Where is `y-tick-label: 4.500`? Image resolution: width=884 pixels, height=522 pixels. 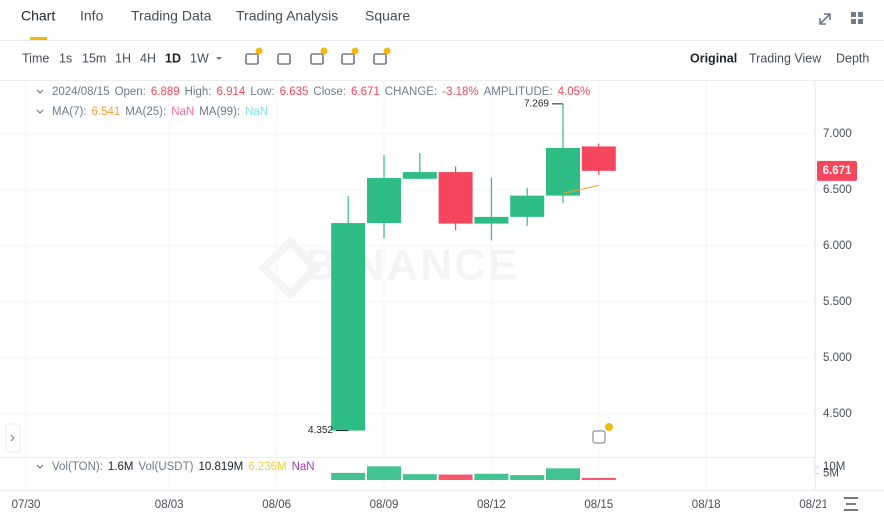
y-tick-label: 4.500 is located at coordinates (837, 414).